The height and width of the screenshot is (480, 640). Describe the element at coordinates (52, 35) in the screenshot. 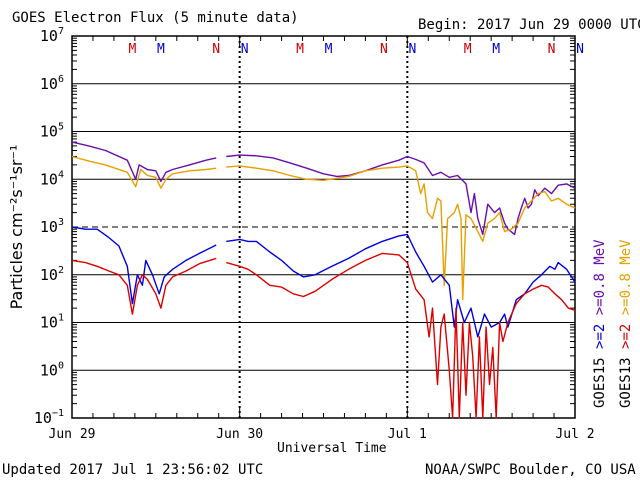

I see `y-tick-label: 10⁷` at that location.